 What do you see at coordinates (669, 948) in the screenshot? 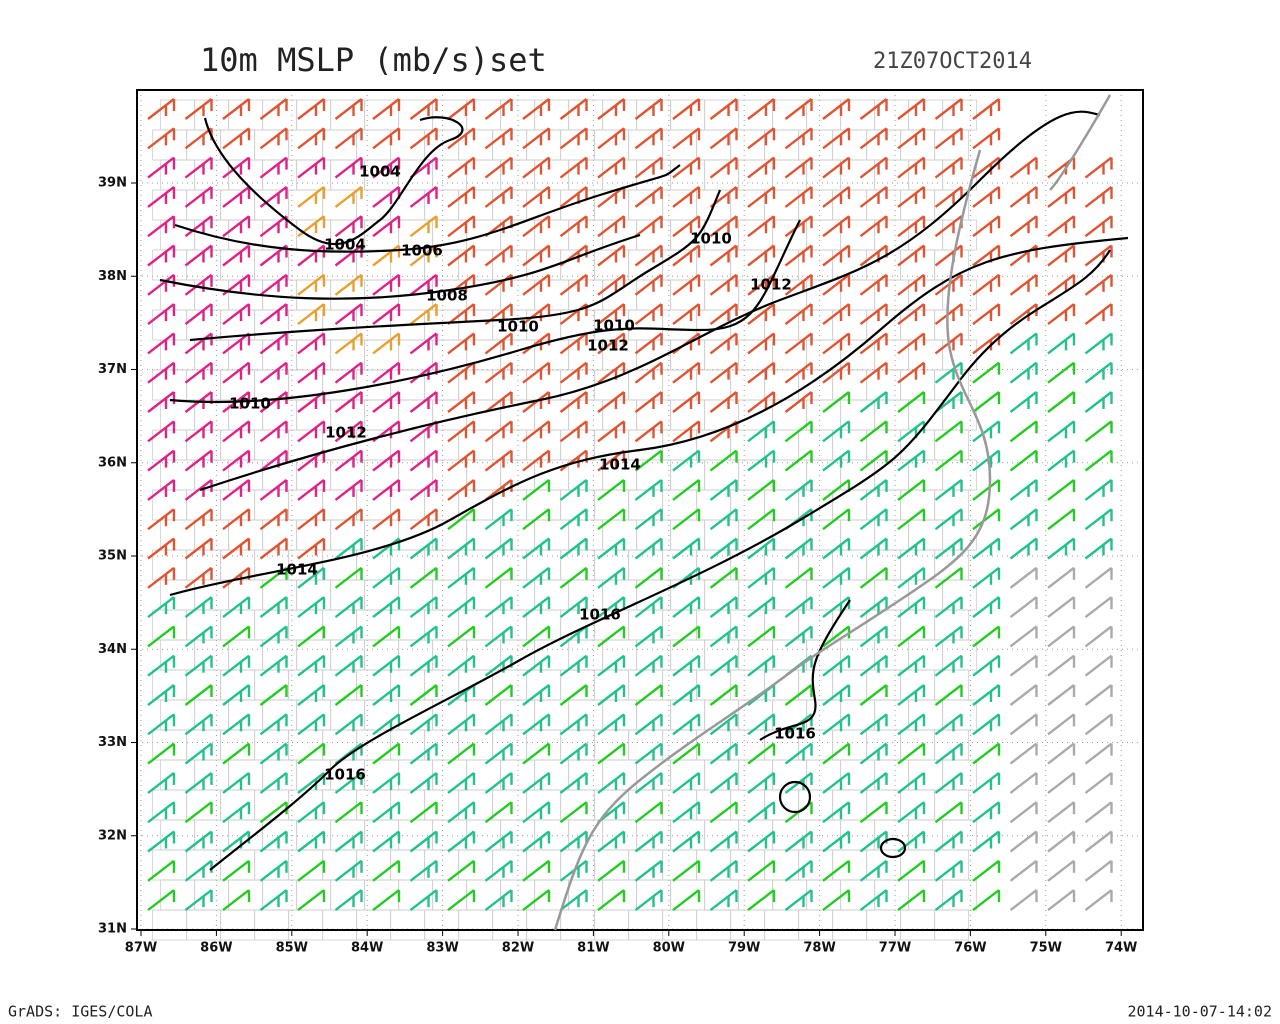
I see `lon-label: 80W` at bounding box center [669, 948].